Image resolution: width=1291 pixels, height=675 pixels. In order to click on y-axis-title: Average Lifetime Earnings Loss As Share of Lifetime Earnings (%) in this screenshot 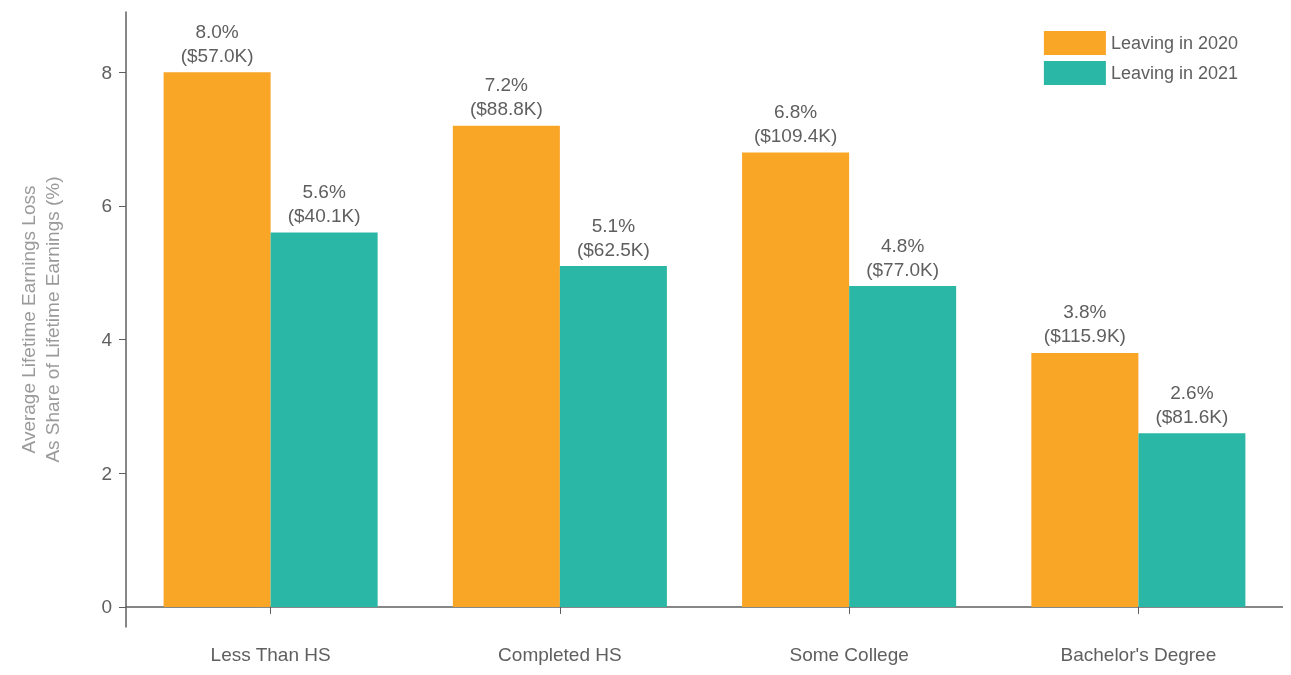, I will do `click(40, 319)`.